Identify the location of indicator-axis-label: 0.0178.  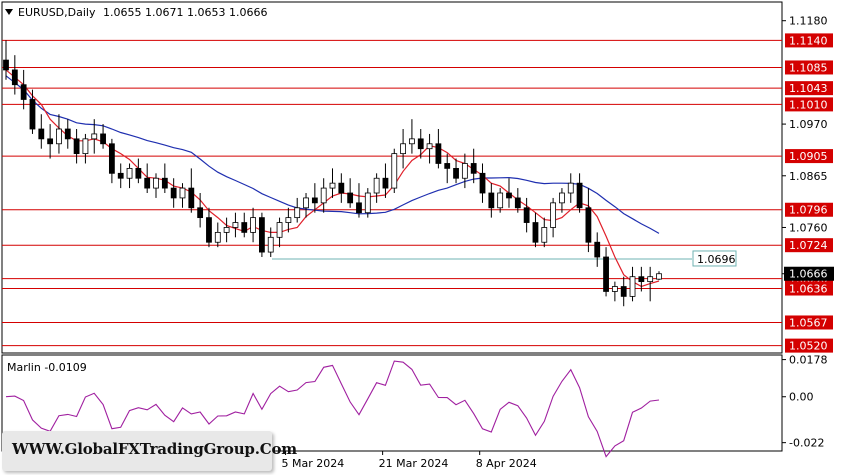
(808, 360).